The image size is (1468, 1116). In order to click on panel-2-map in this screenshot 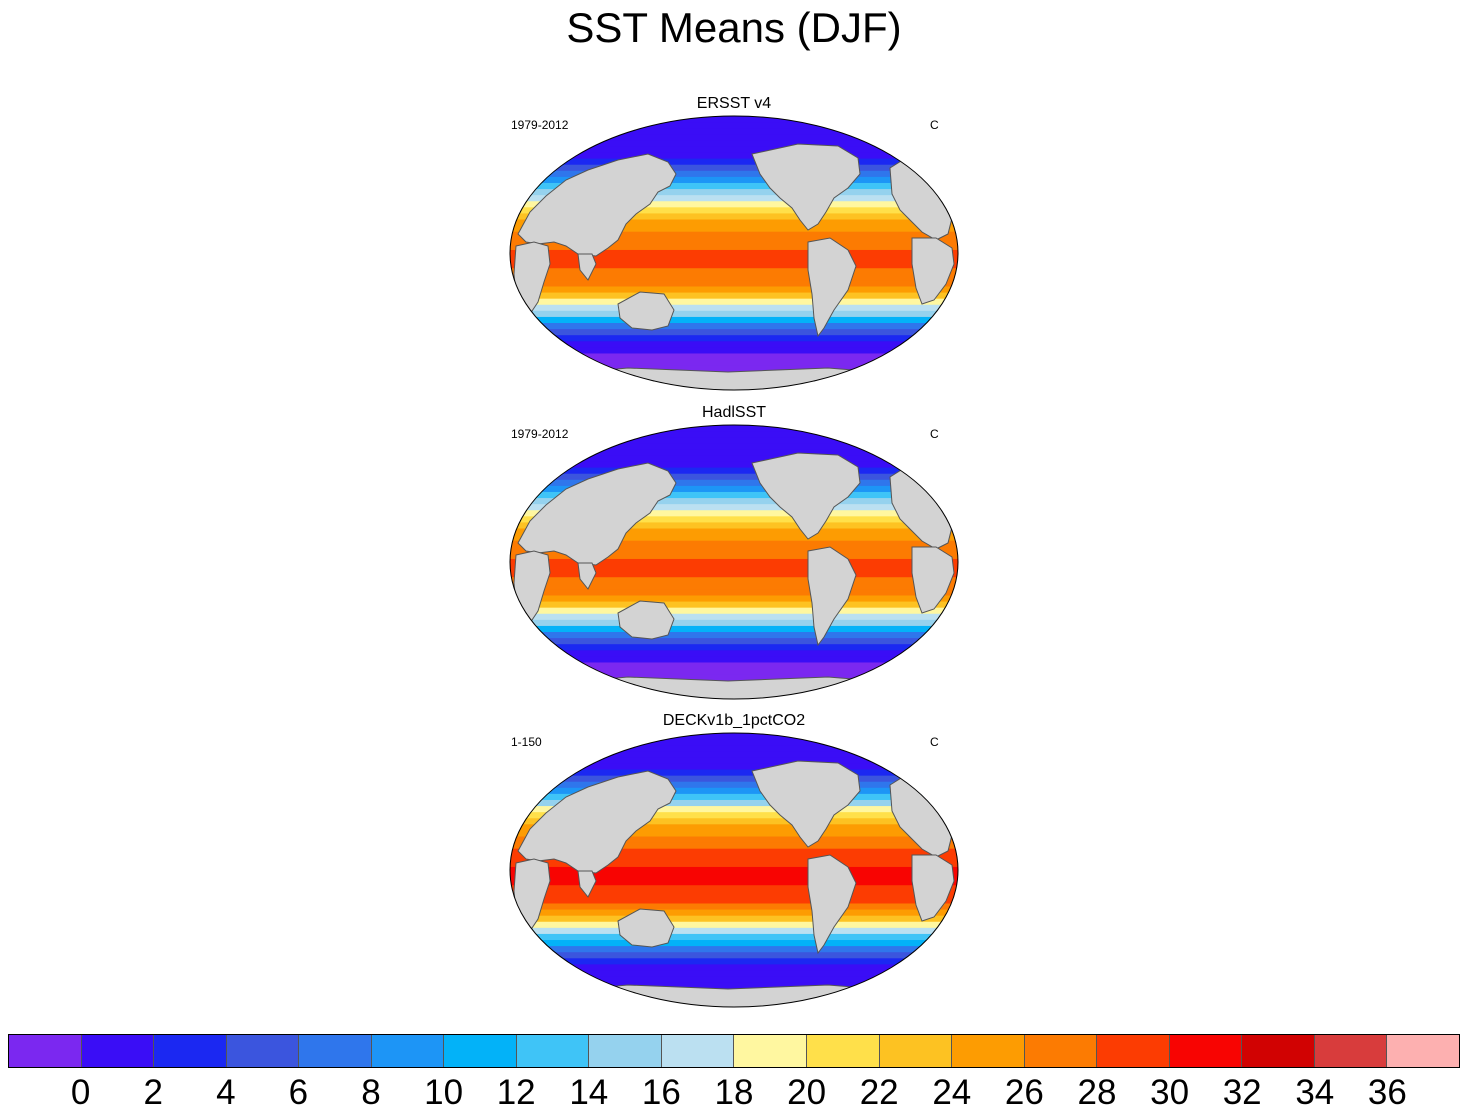, I will do `click(734, 562)`.